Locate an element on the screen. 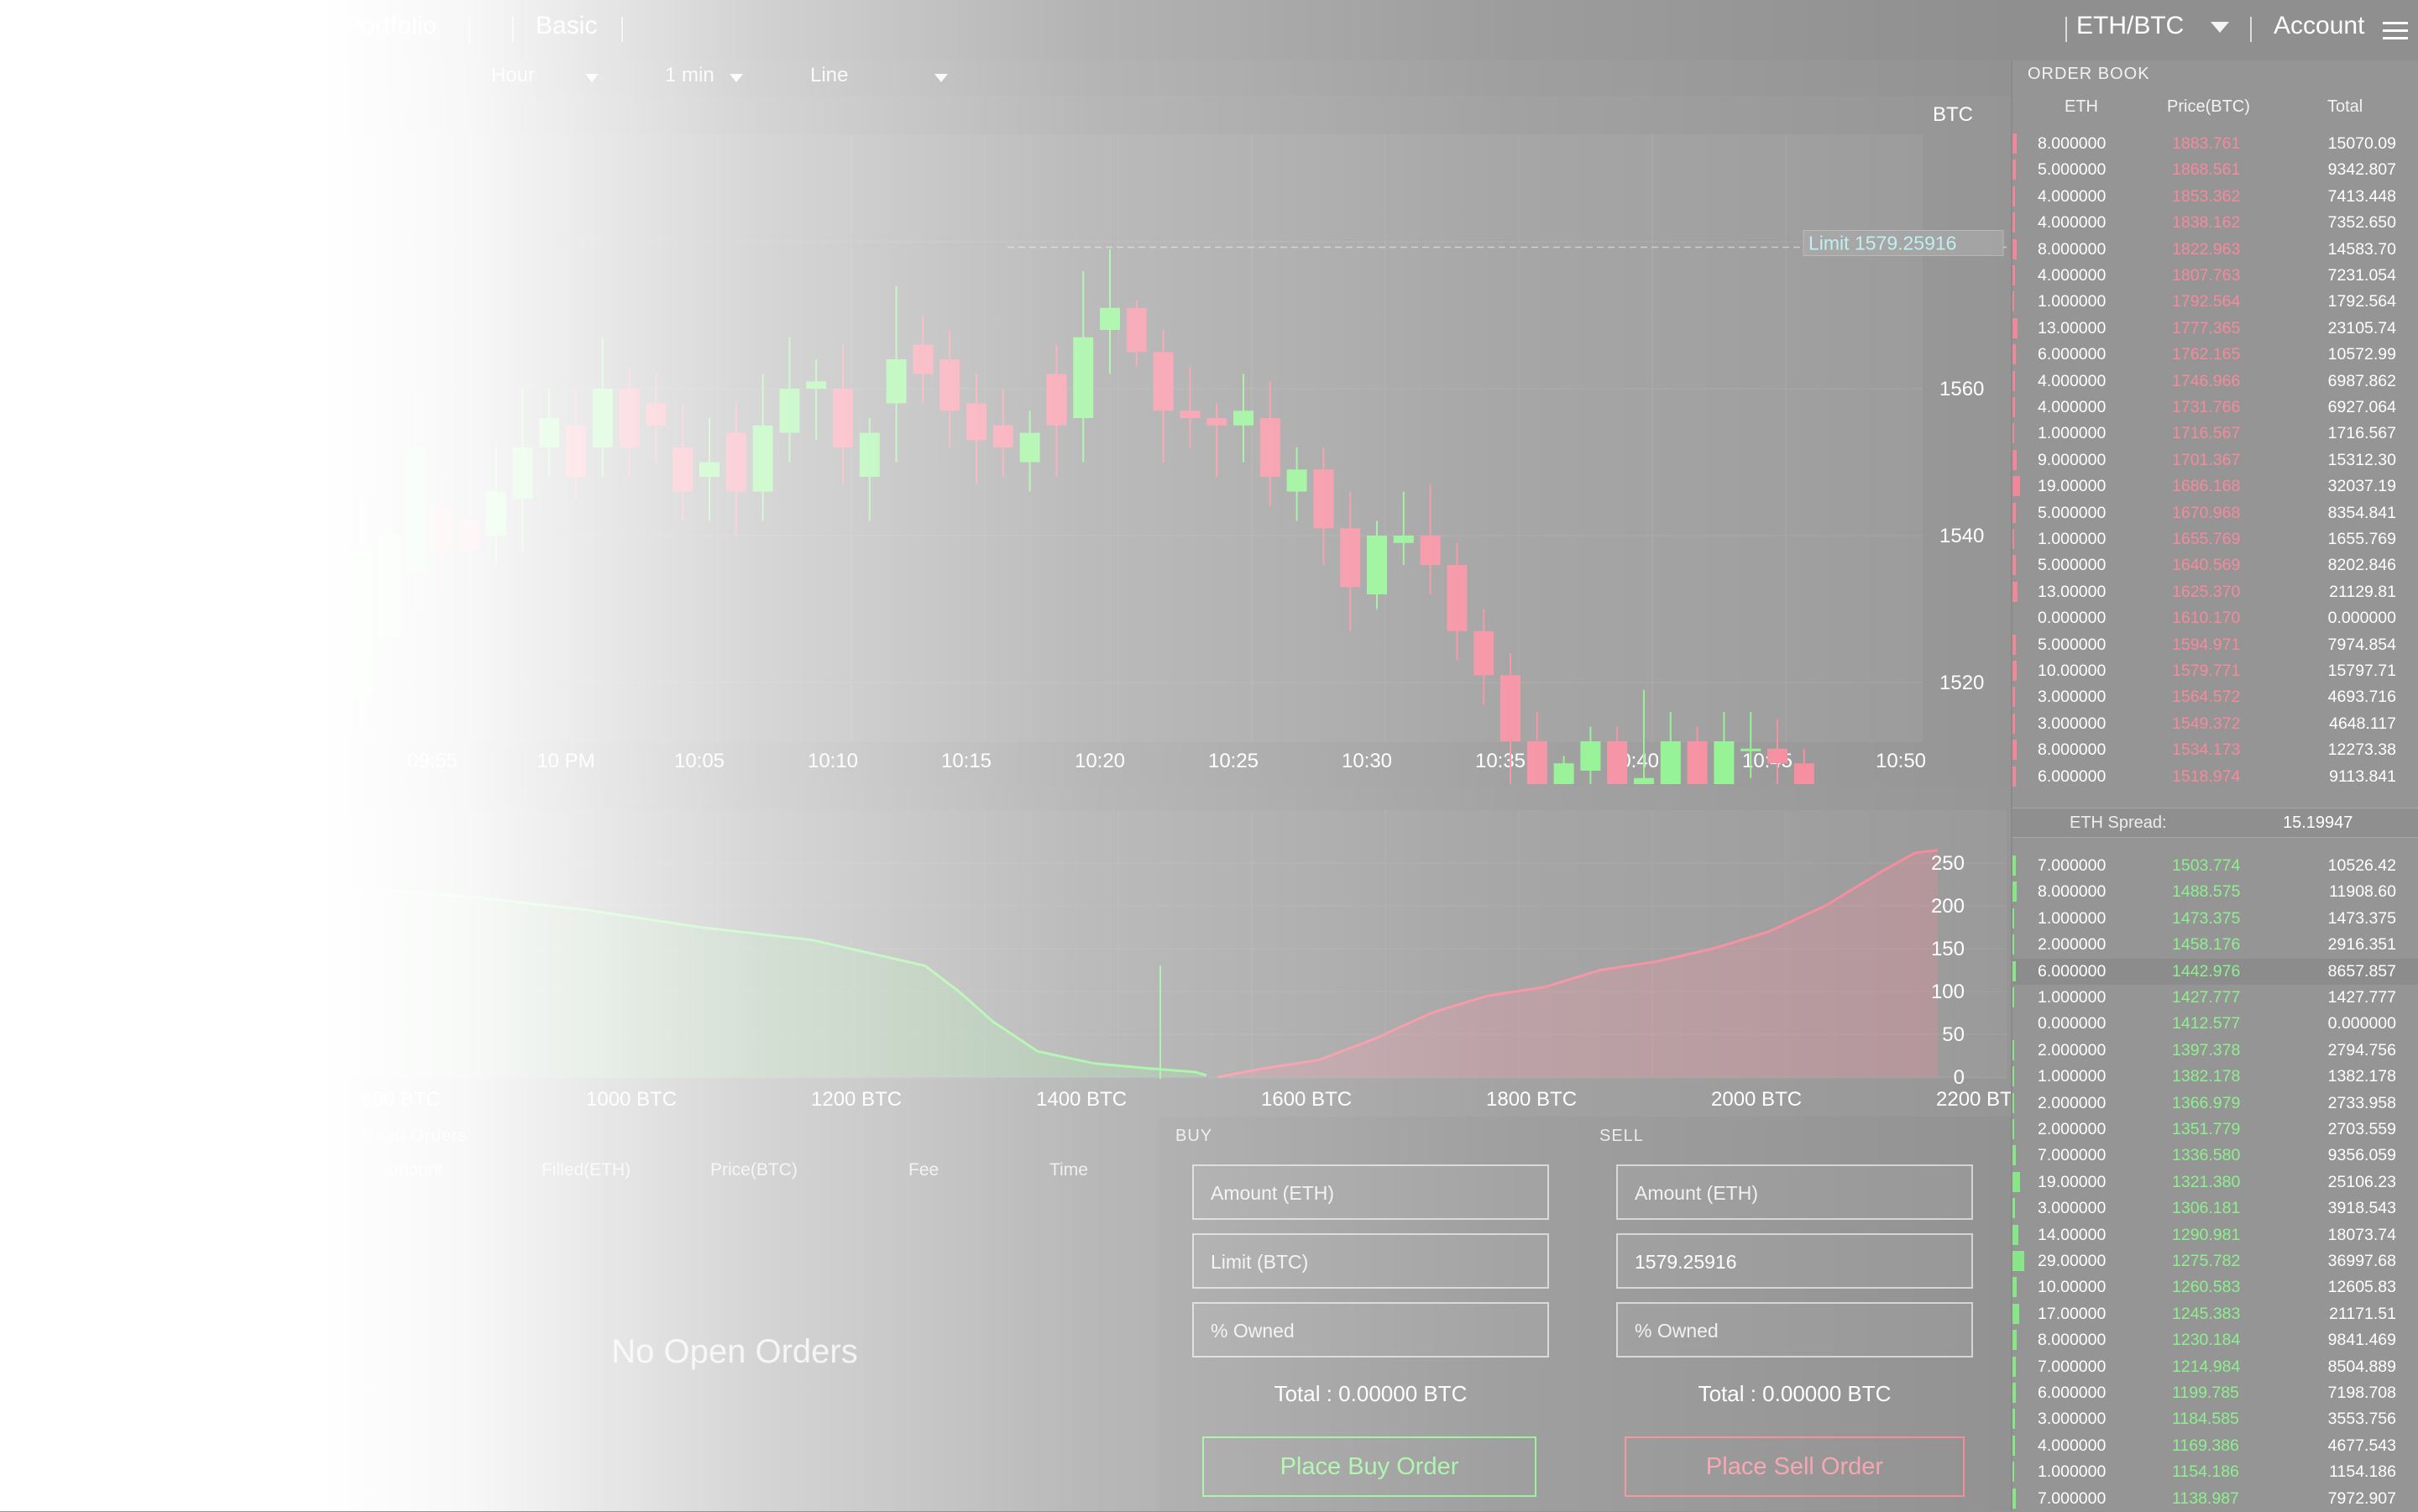  ask-row: 5.000000 1594.971 7974.854 is located at coordinates (2215, 645).